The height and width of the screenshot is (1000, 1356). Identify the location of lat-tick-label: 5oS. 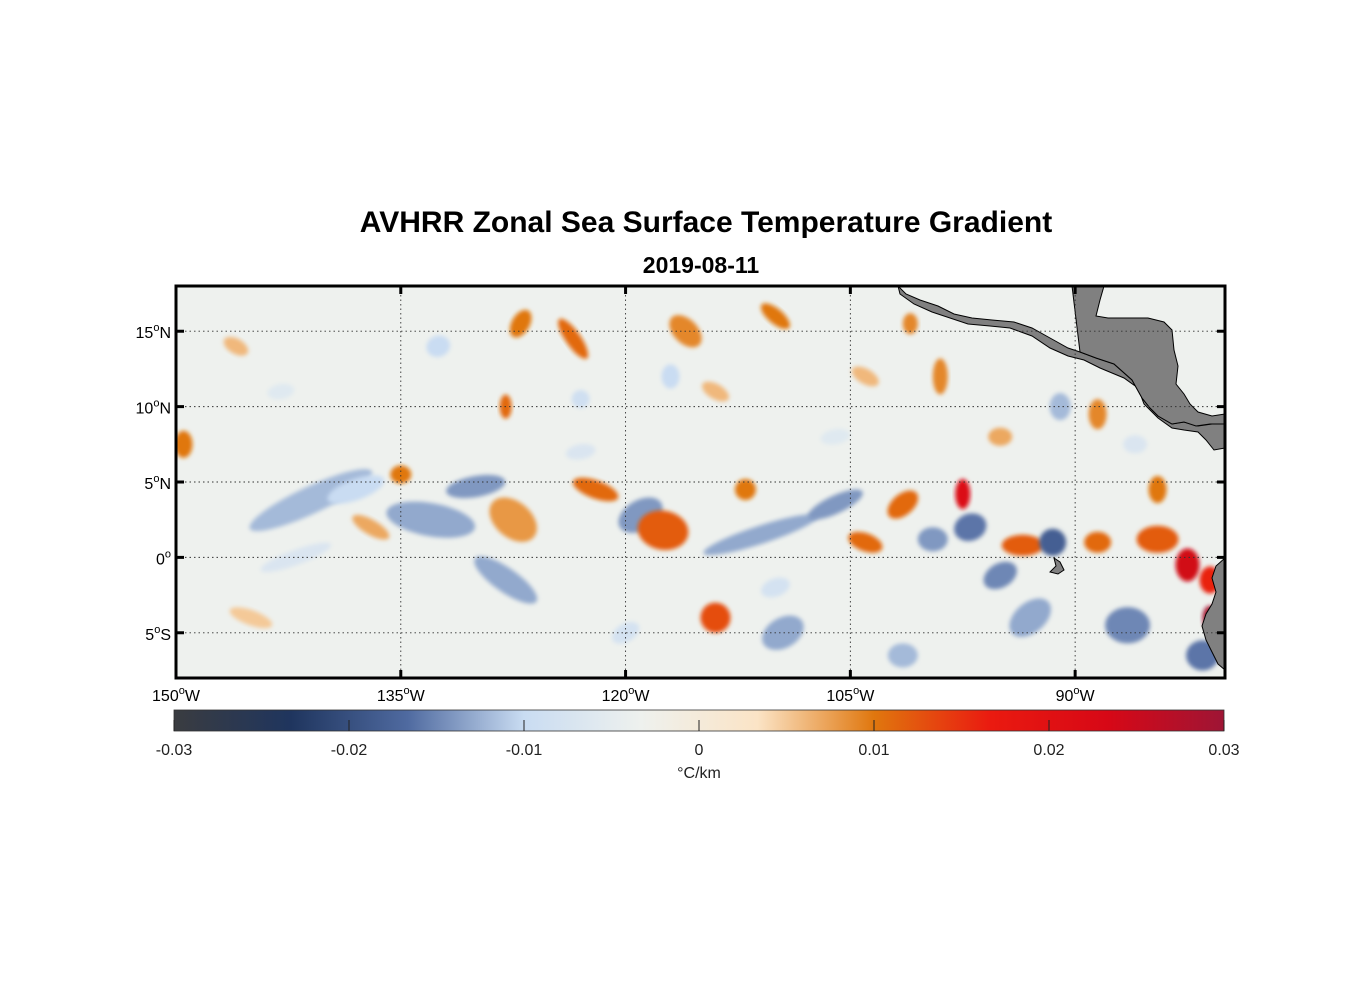
(158, 634).